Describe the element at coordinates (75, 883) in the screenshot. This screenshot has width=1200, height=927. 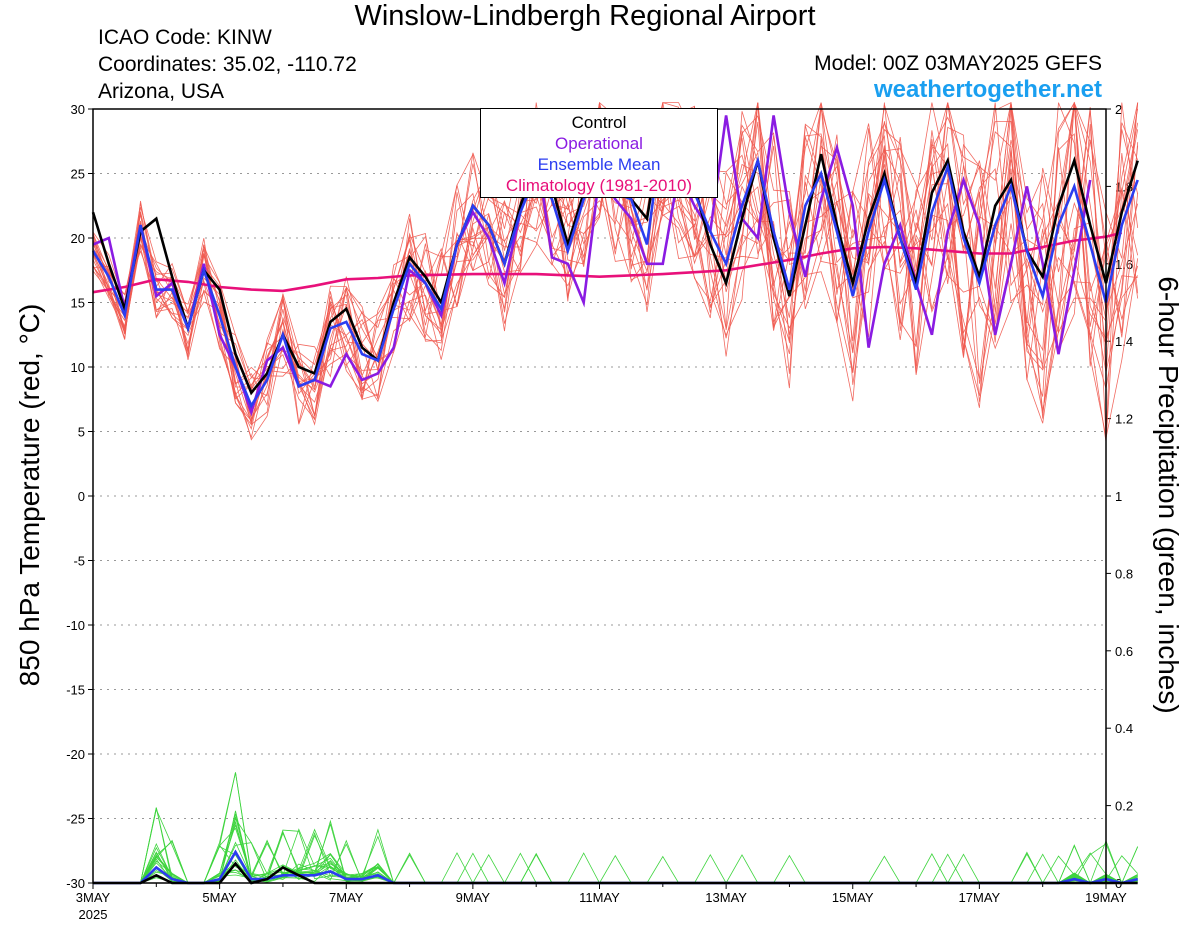
I see `y-tick-label: -30` at that location.